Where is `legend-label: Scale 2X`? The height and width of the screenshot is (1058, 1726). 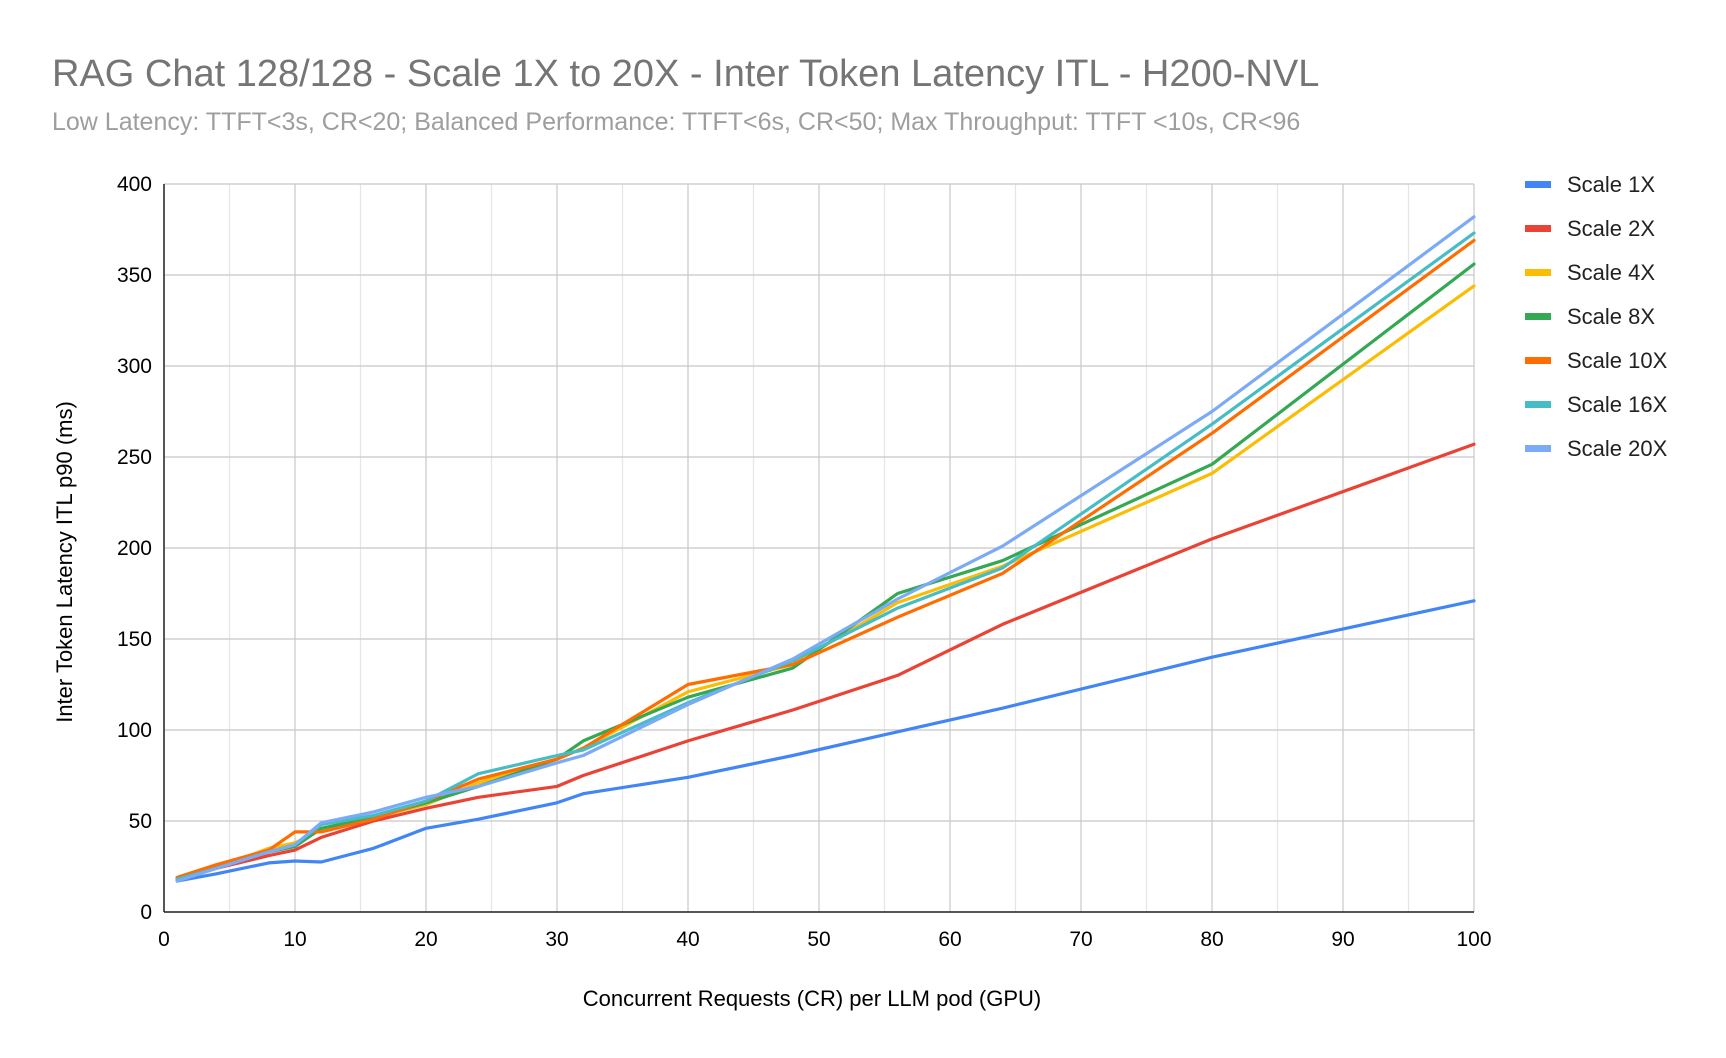
legend-label: Scale 2X is located at coordinates (1611, 228).